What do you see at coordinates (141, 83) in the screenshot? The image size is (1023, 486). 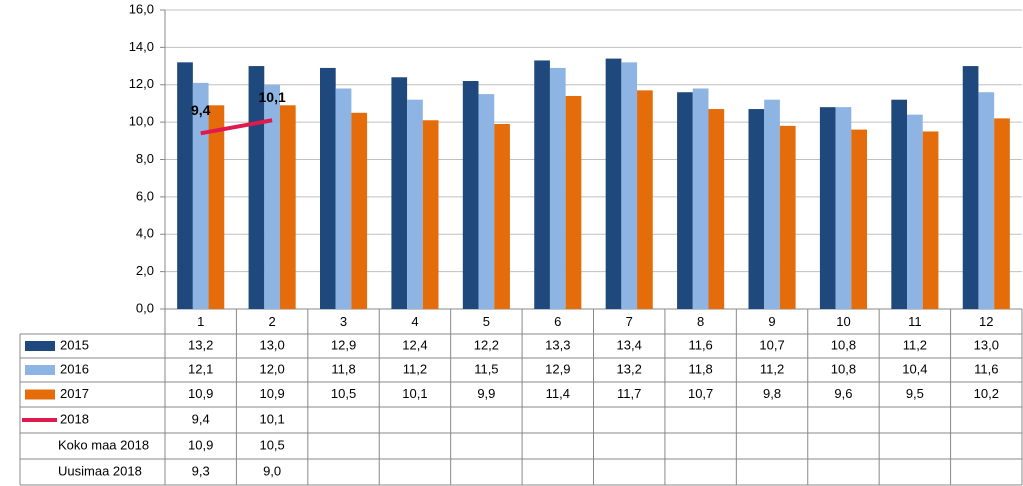 I see `y-tick-label: 12,0` at bounding box center [141, 83].